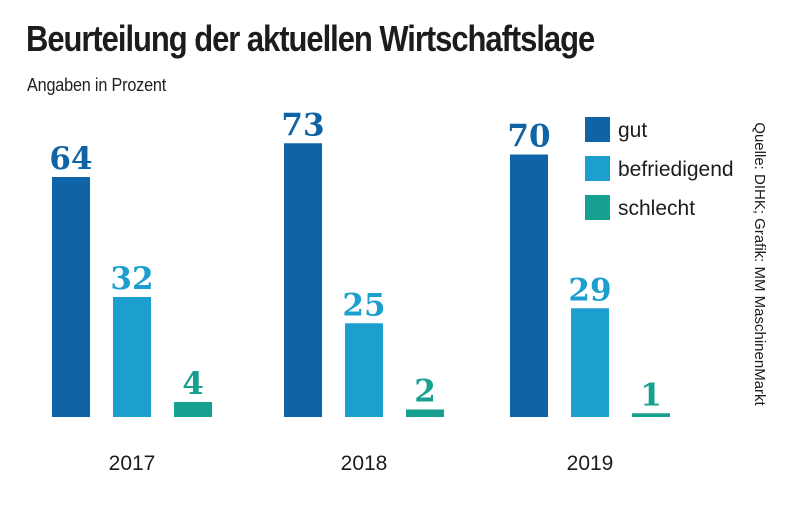 This screenshot has width=800, height=506. What do you see at coordinates (193, 409) in the screenshot?
I see `bar-schlecht-2017` at bounding box center [193, 409].